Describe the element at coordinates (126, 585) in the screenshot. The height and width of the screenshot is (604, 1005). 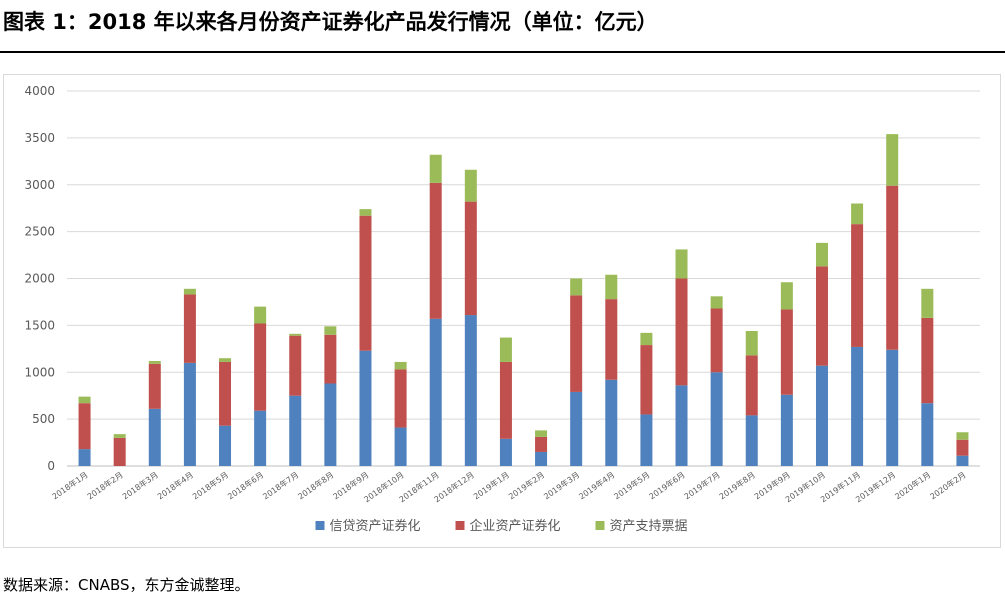
I see `source-note: 数据来源：CNABS，东方金诚整理。` at that location.